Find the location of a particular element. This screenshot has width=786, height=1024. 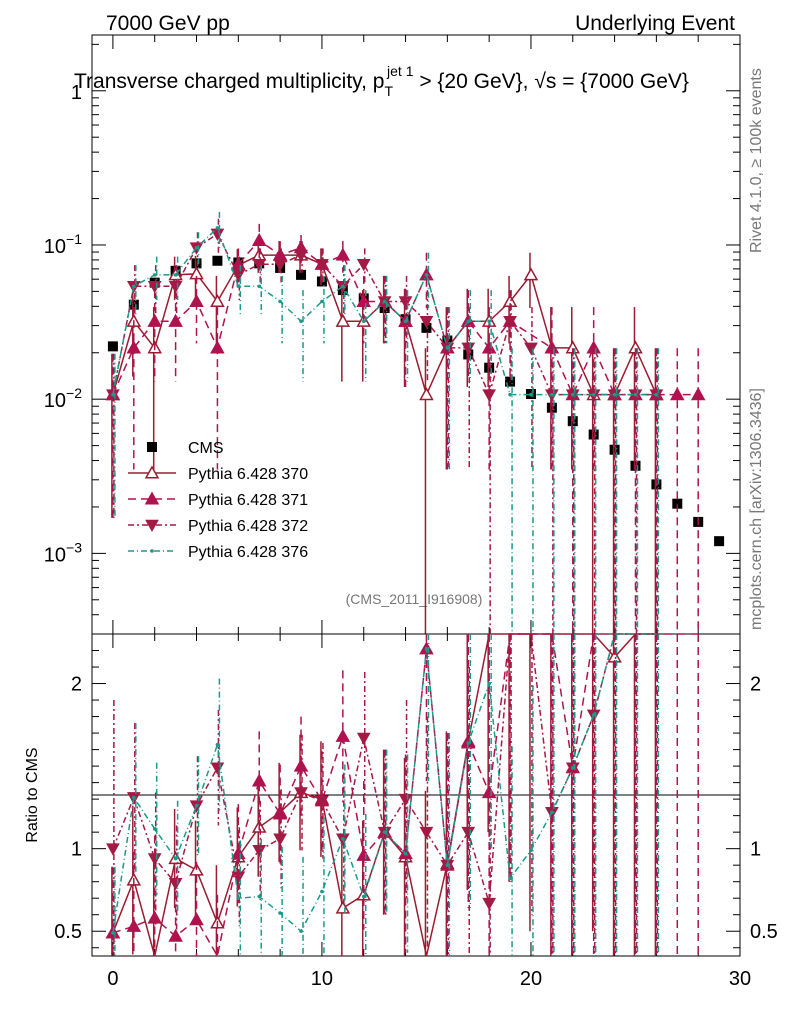

header-right: Underlying Event is located at coordinates (655, 23).